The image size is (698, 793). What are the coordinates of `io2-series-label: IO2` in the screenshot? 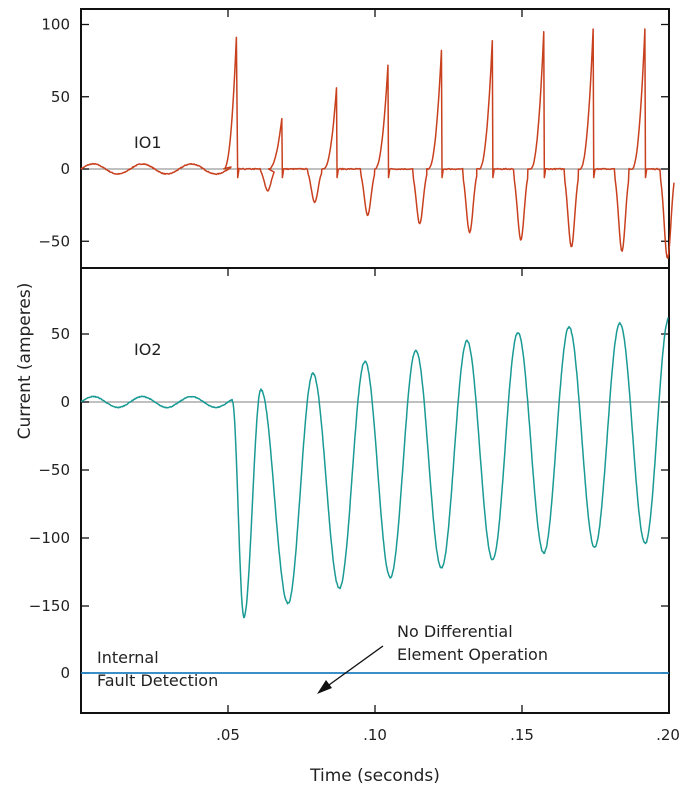 It's located at (148, 349).